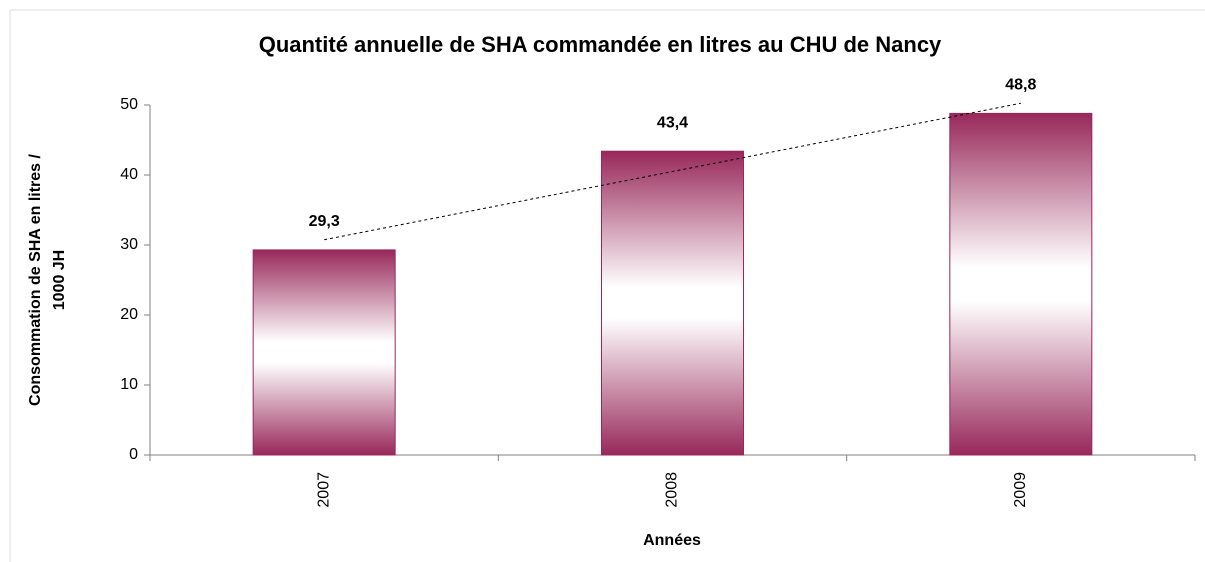  What do you see at coordinates (1020, 490) in the screenshot?
I see `x-tick-label: 2009` at bounding box center [1020, 490].